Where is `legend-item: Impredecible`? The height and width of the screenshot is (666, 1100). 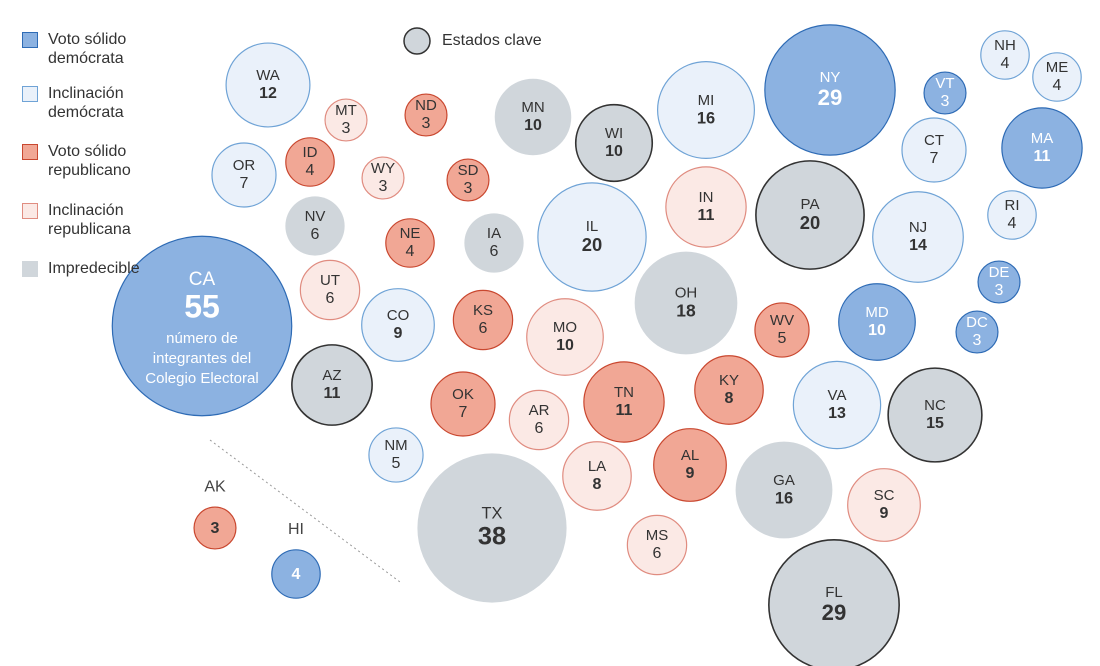 legend-item: Impredecible is located at coordinates (81, 268).